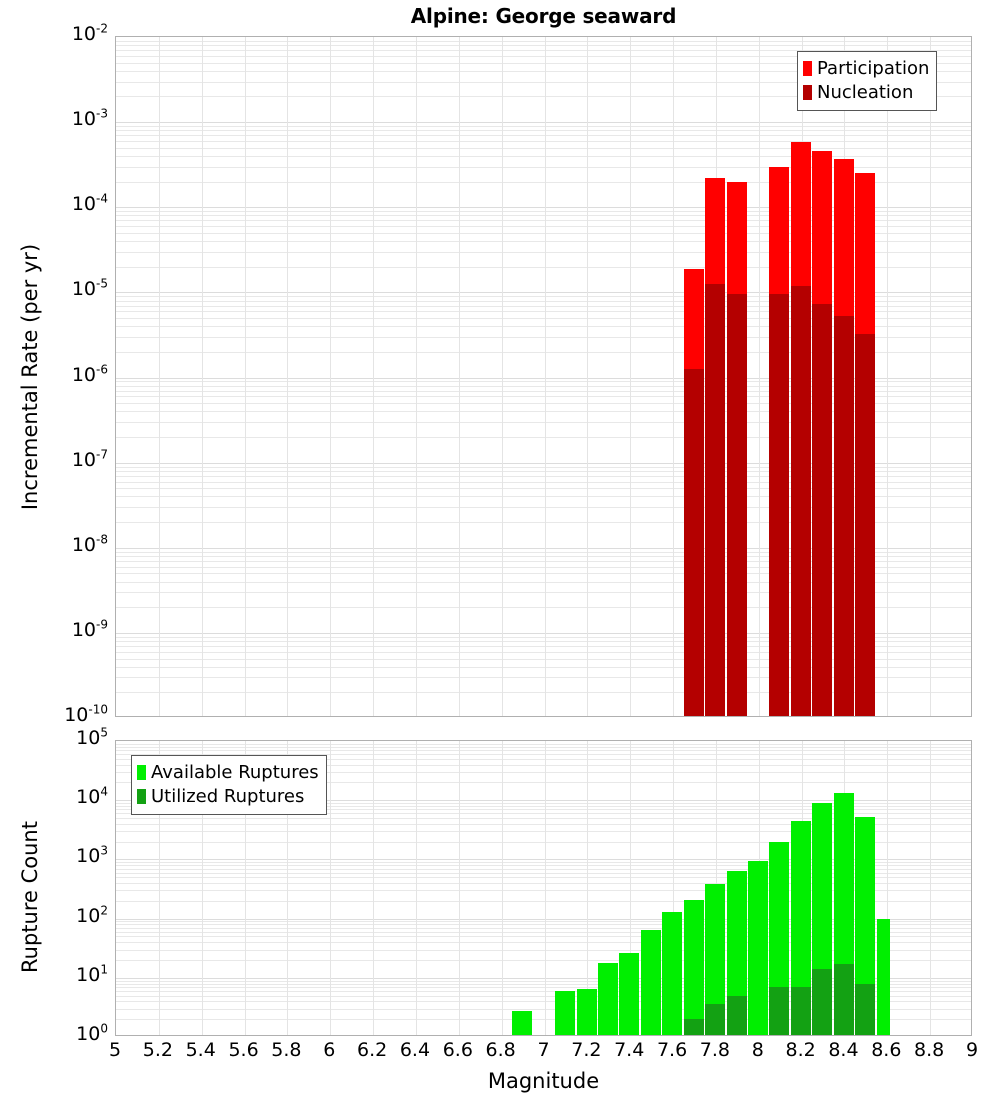 The width and height of the screenshot is (1000, 1100). Describe the element at coordinates (866, 69) in the screenshot. I see `legend-item-participation: Participation` at that location.